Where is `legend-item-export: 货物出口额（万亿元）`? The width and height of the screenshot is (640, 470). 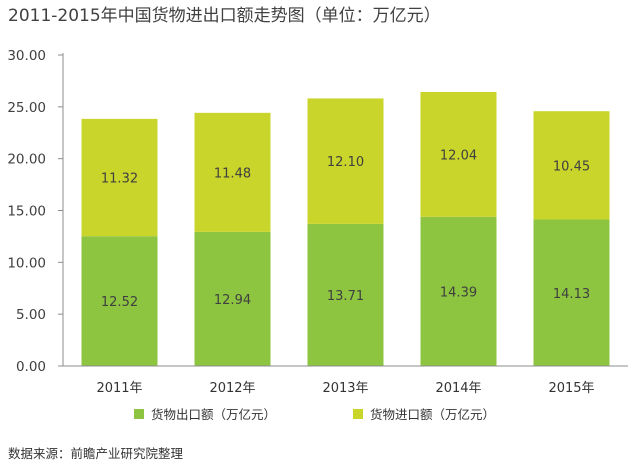 legend-item-export: 货物出口额（万亿元） is located at coordinates (205, 414).